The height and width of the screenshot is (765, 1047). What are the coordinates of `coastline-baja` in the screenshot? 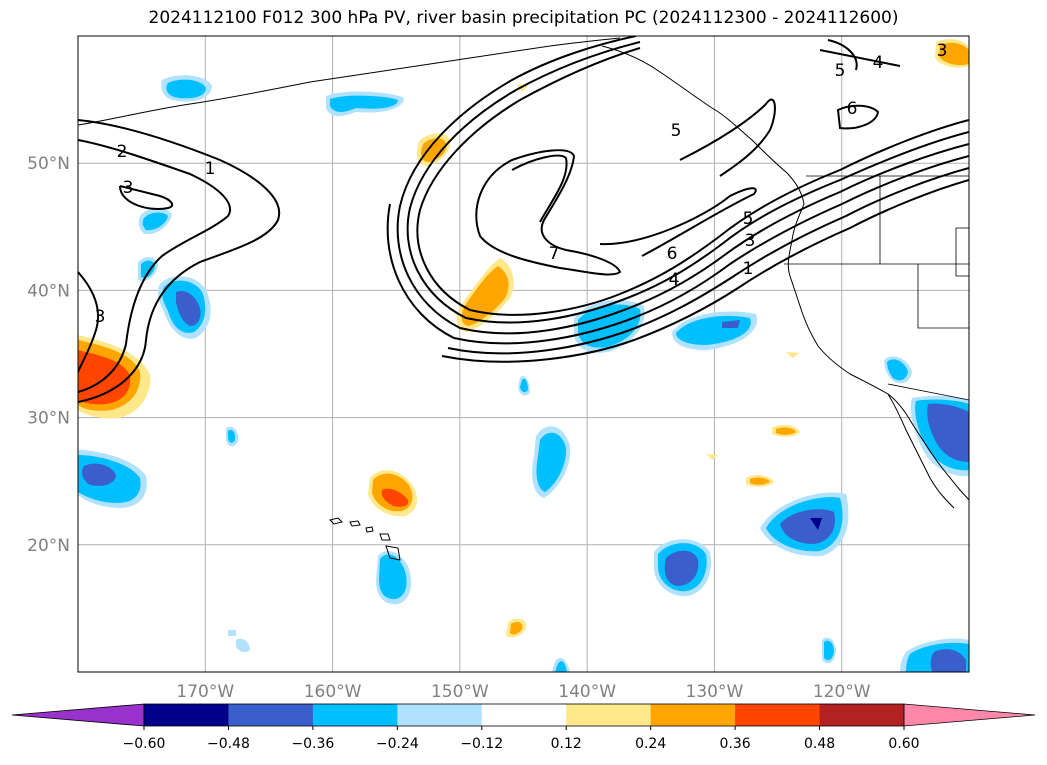 It's located at (921, 451).